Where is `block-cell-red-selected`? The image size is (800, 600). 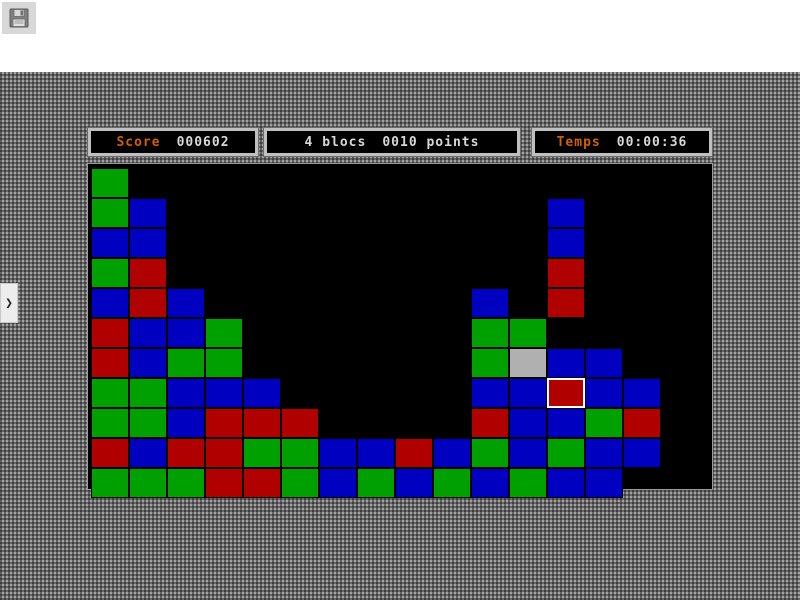 block-cell-red-selected is located at coordinates (566, 393).